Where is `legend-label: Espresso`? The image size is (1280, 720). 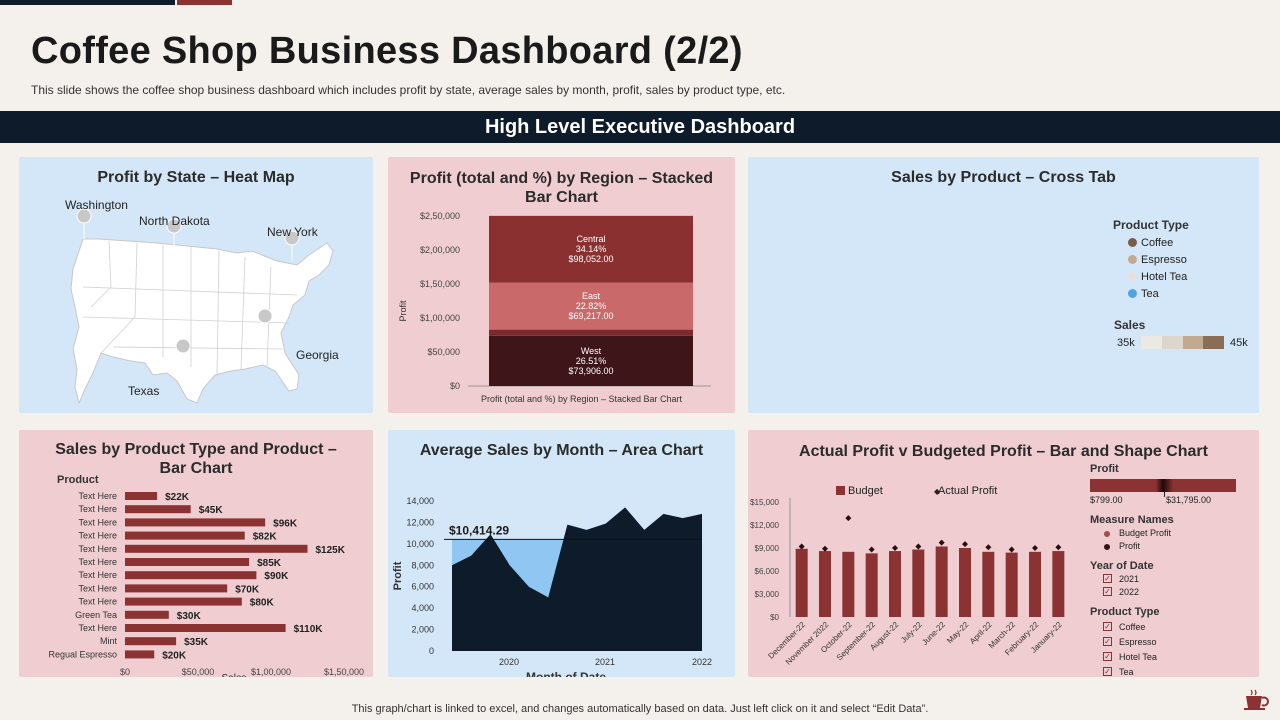
legend-label: Espresso is located at coordinates (1164, 260).